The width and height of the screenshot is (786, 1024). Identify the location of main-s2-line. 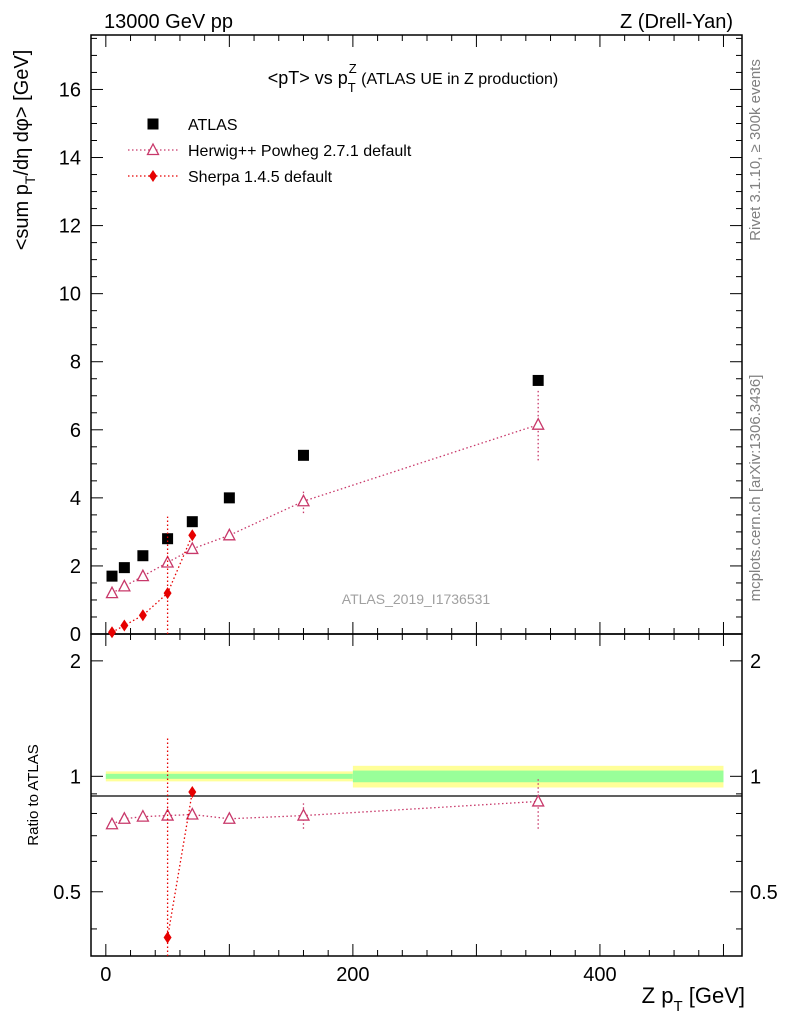
(152, 584).